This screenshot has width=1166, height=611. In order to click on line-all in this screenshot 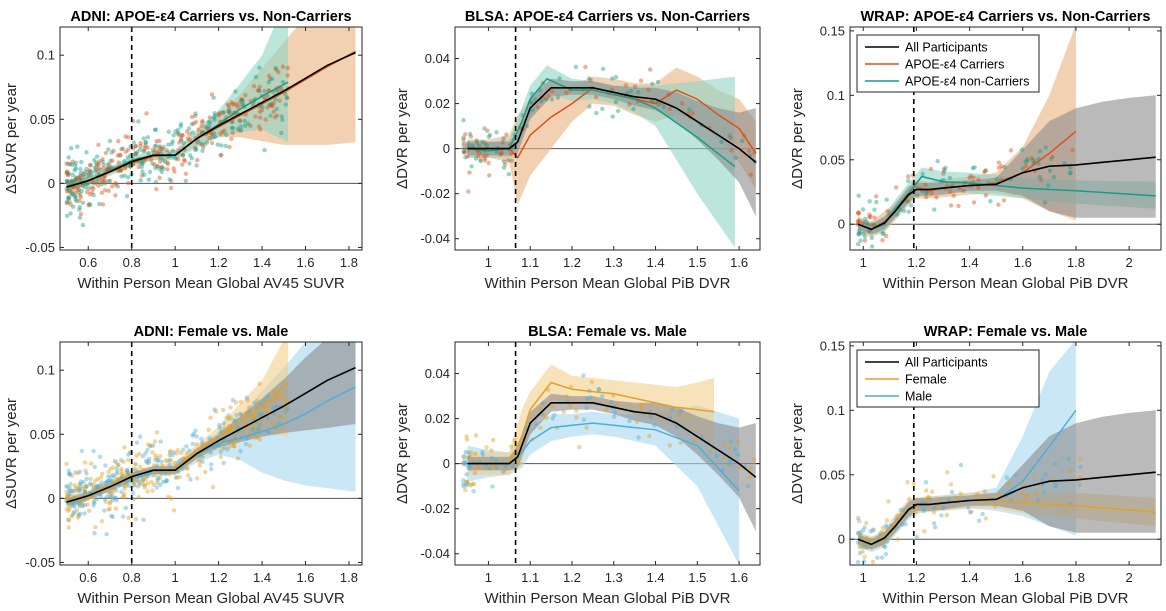, I will do `click(612, 125)`.